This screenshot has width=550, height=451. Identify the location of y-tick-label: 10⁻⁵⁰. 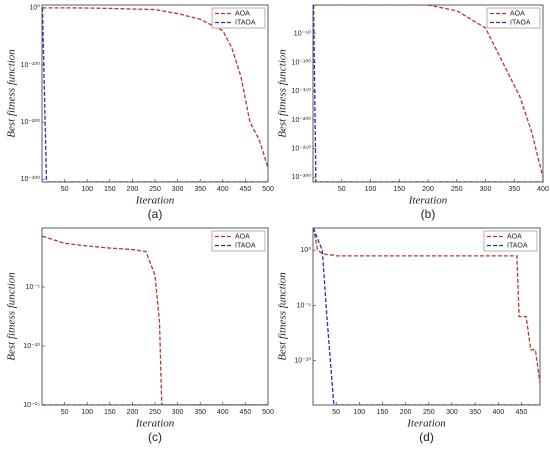
(302, 34).